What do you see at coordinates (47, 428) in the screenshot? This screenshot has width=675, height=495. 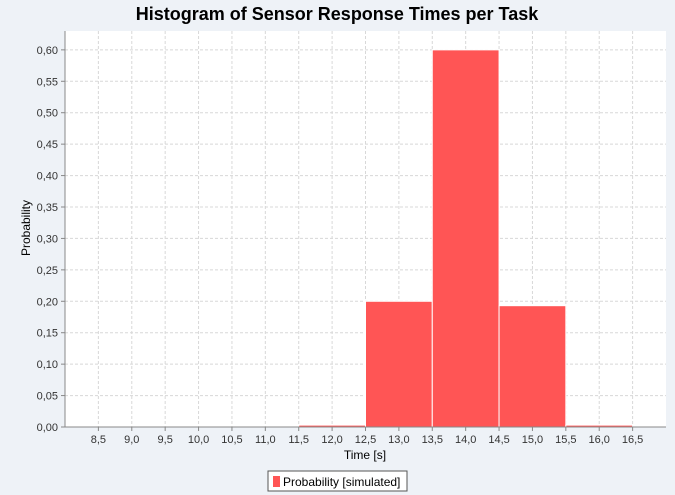 I see `y-tick-label: 0,00` at bounding box center [47, 428].